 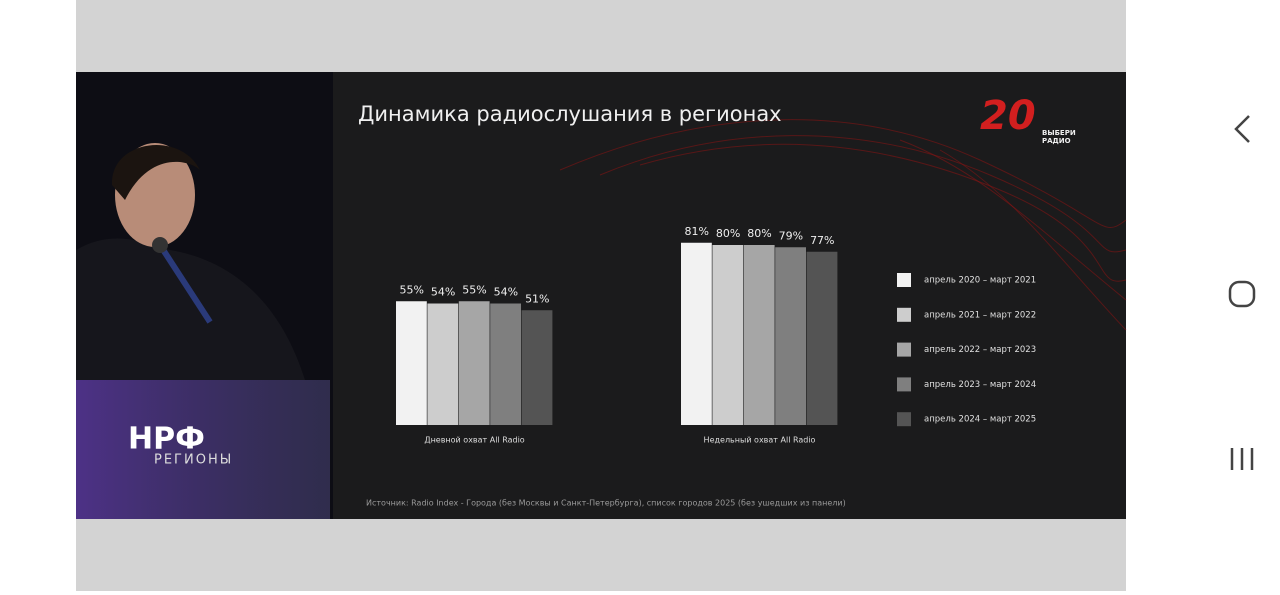 I want to click on legend-label: апрель 2021 – март 2022, so click(x=980, y=315).